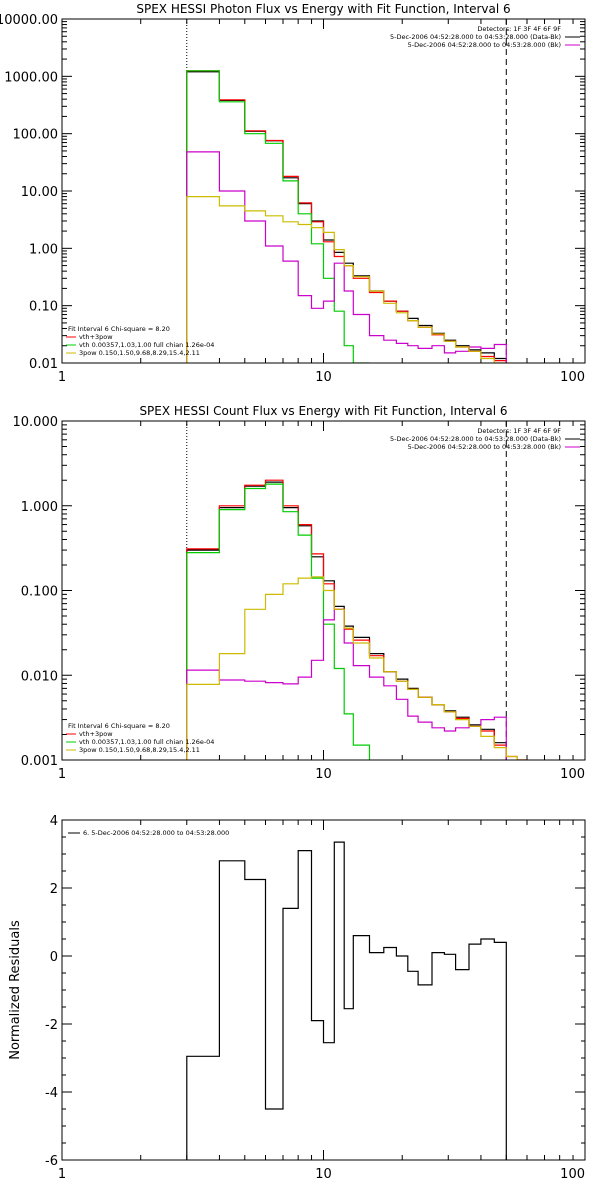  I want to click on y-tick-label: 100.00, so click(36, 135).